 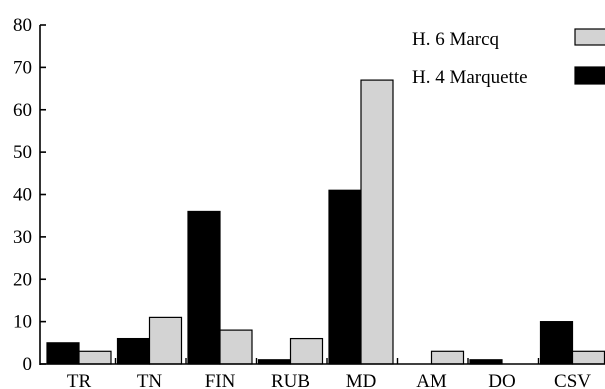 I want to click on bar-csv-marquette, so click(x=556, y=343).